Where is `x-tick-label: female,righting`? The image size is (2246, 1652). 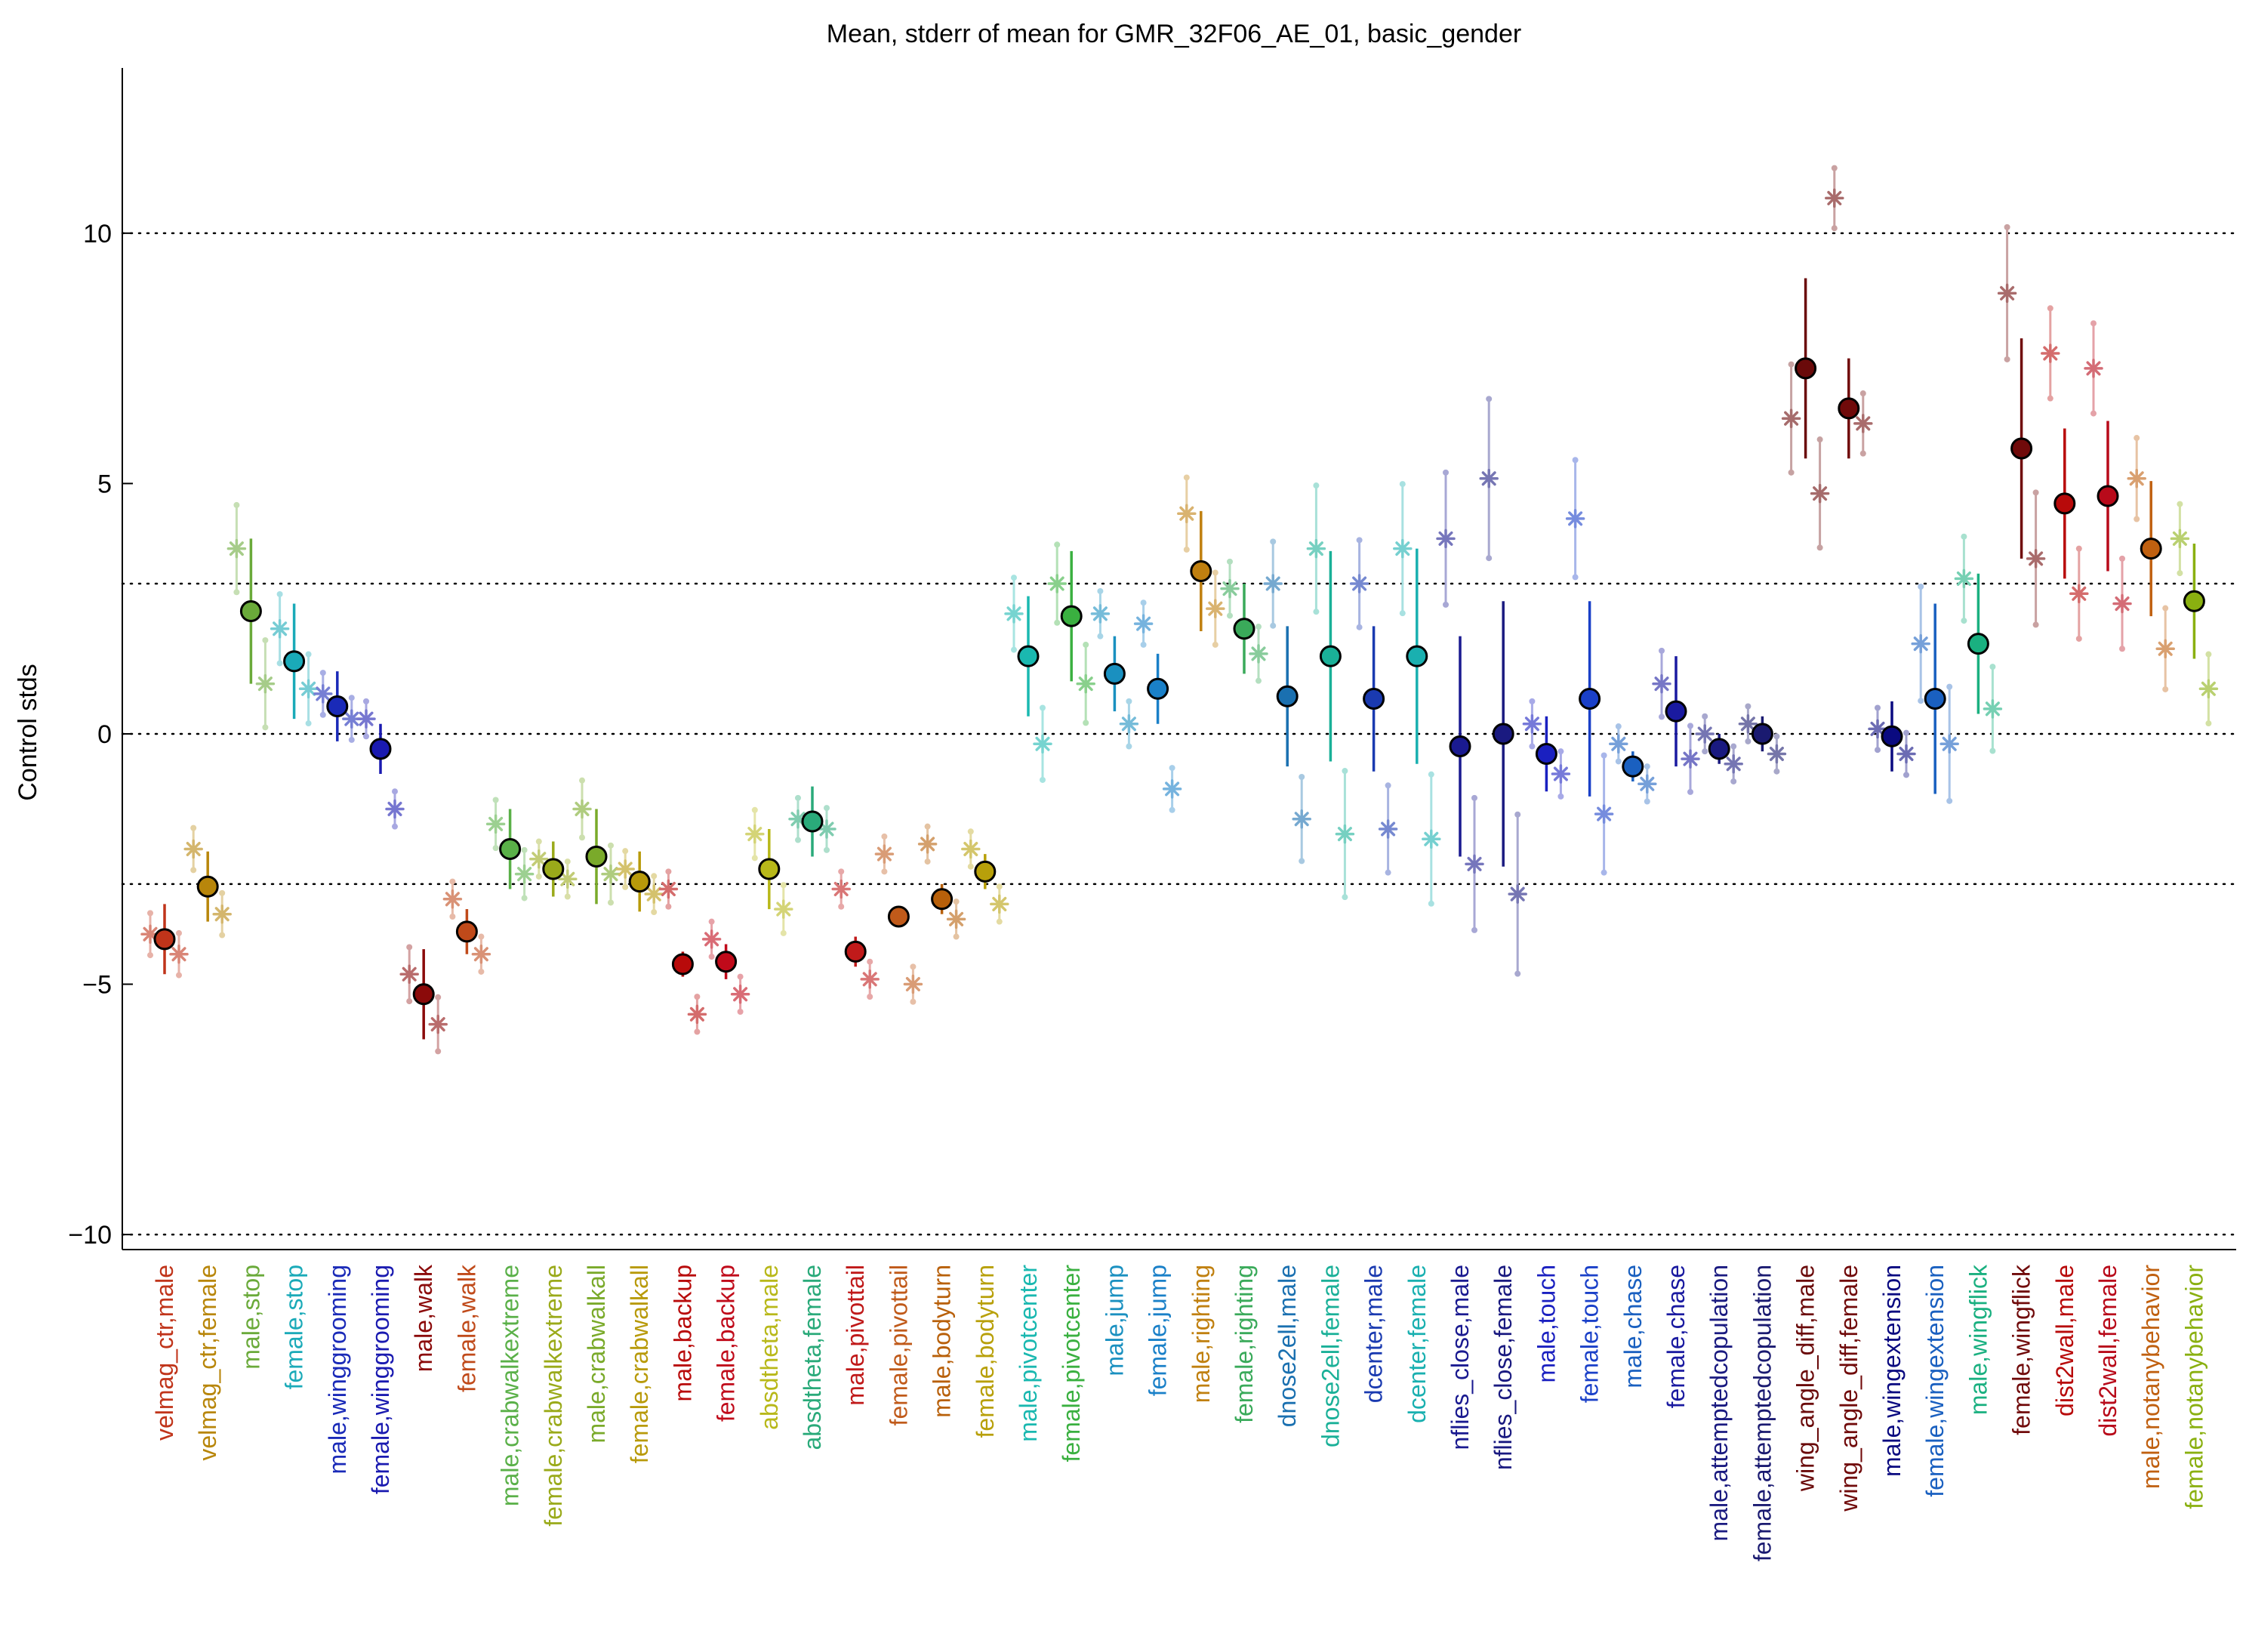 x-tick-label: female,righting is located at coordinates (1244, 1344).